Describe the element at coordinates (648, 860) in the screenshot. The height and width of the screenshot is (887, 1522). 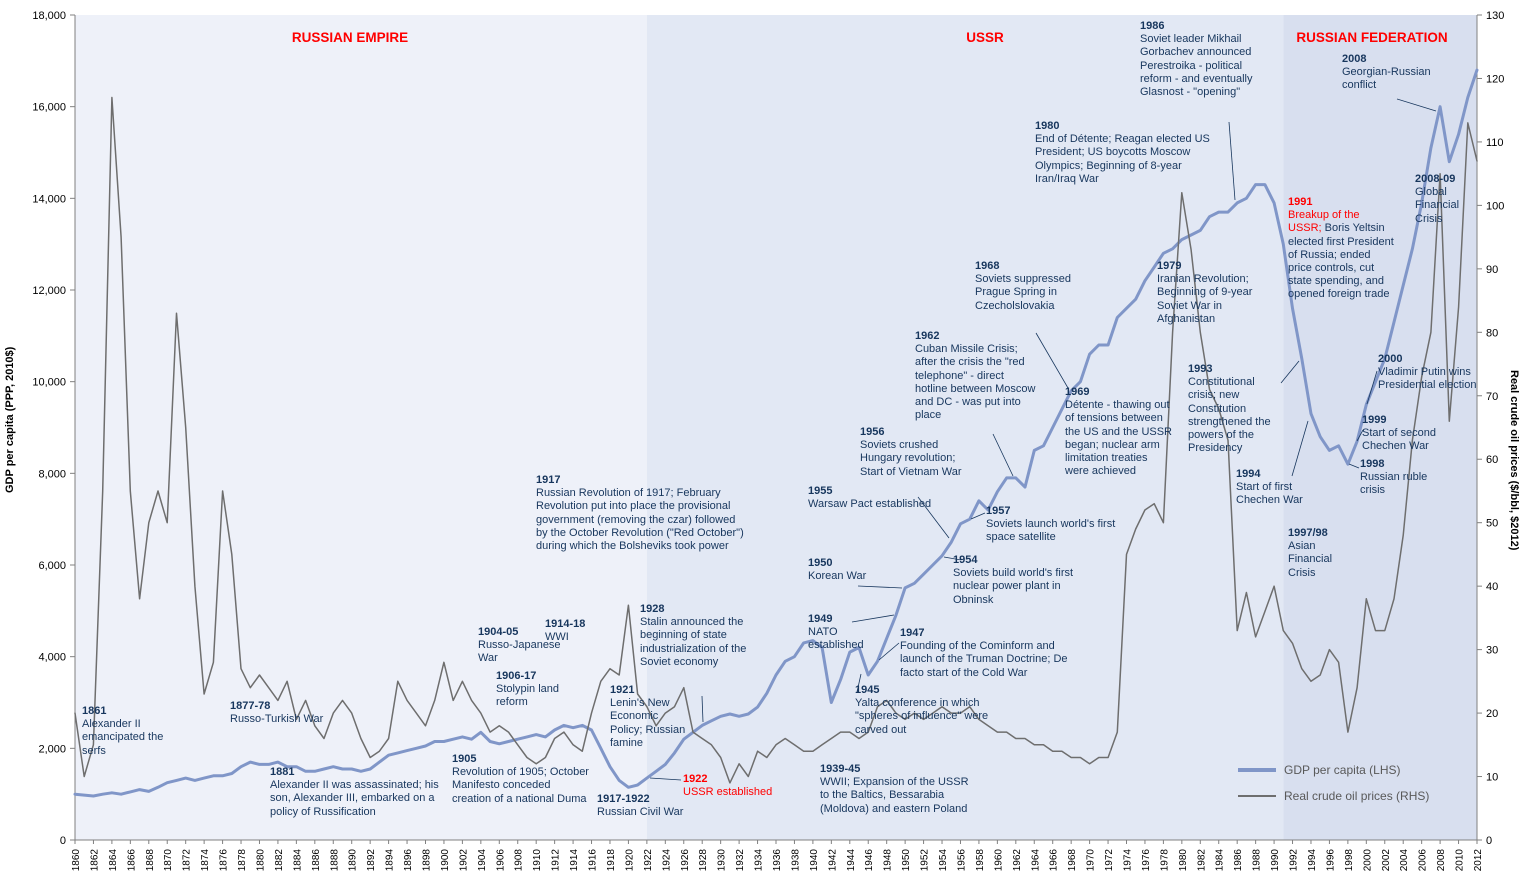
I see `x-axis-tick-label: 1922` at that location.